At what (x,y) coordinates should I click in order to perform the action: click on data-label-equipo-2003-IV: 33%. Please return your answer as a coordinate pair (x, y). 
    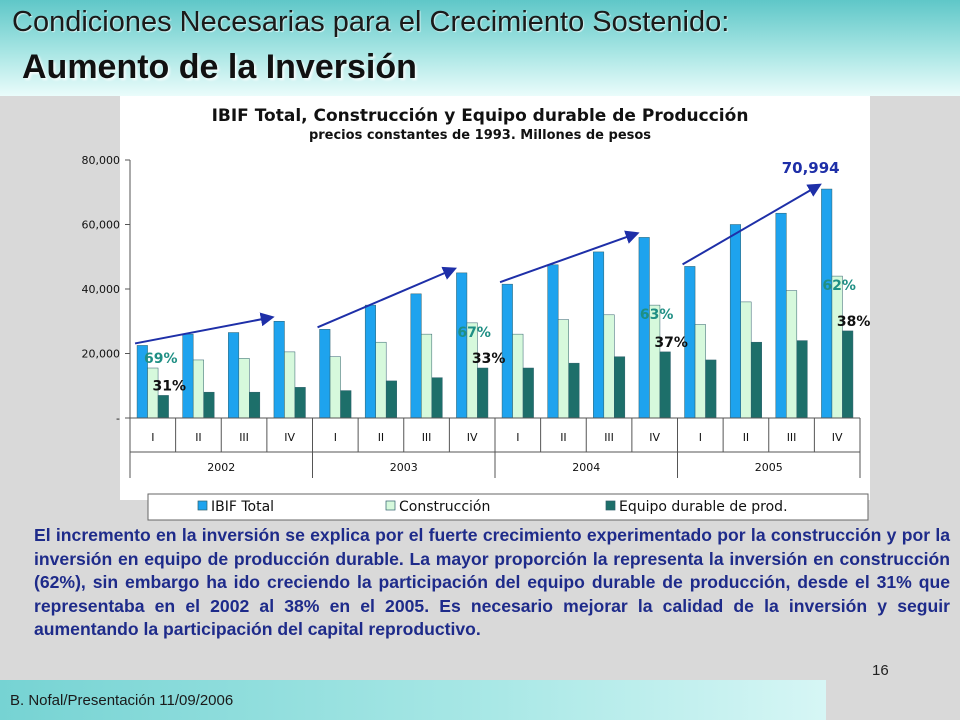
    Looking at the image, I should click on (489, 359).